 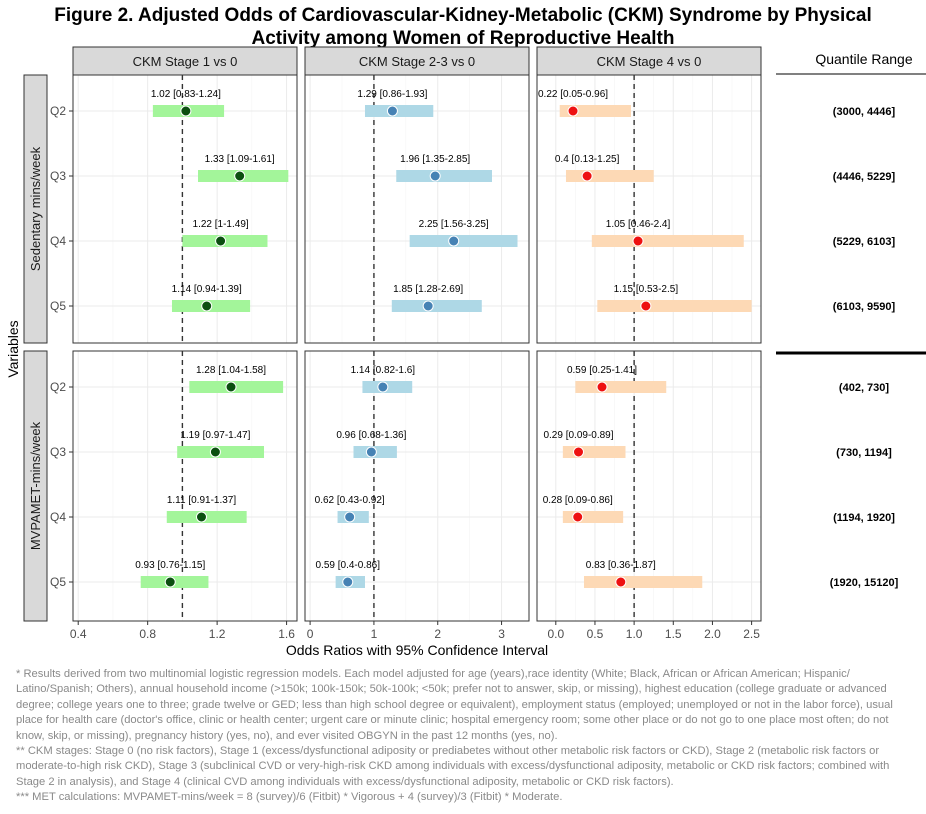 What do you see at coordinates (221, 224) in the screenshot?
I see `data-label: 1.22 [1-1.49]` at bounding box center [221, 224].